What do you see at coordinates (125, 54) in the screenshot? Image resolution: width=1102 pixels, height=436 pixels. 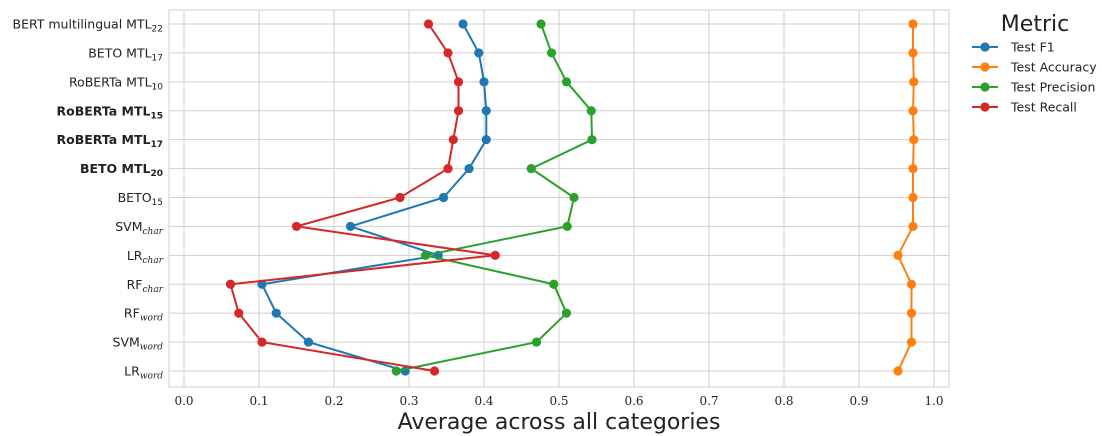 I see `y-tick-label: BETO MTL17` at bounding box center [125, 54].